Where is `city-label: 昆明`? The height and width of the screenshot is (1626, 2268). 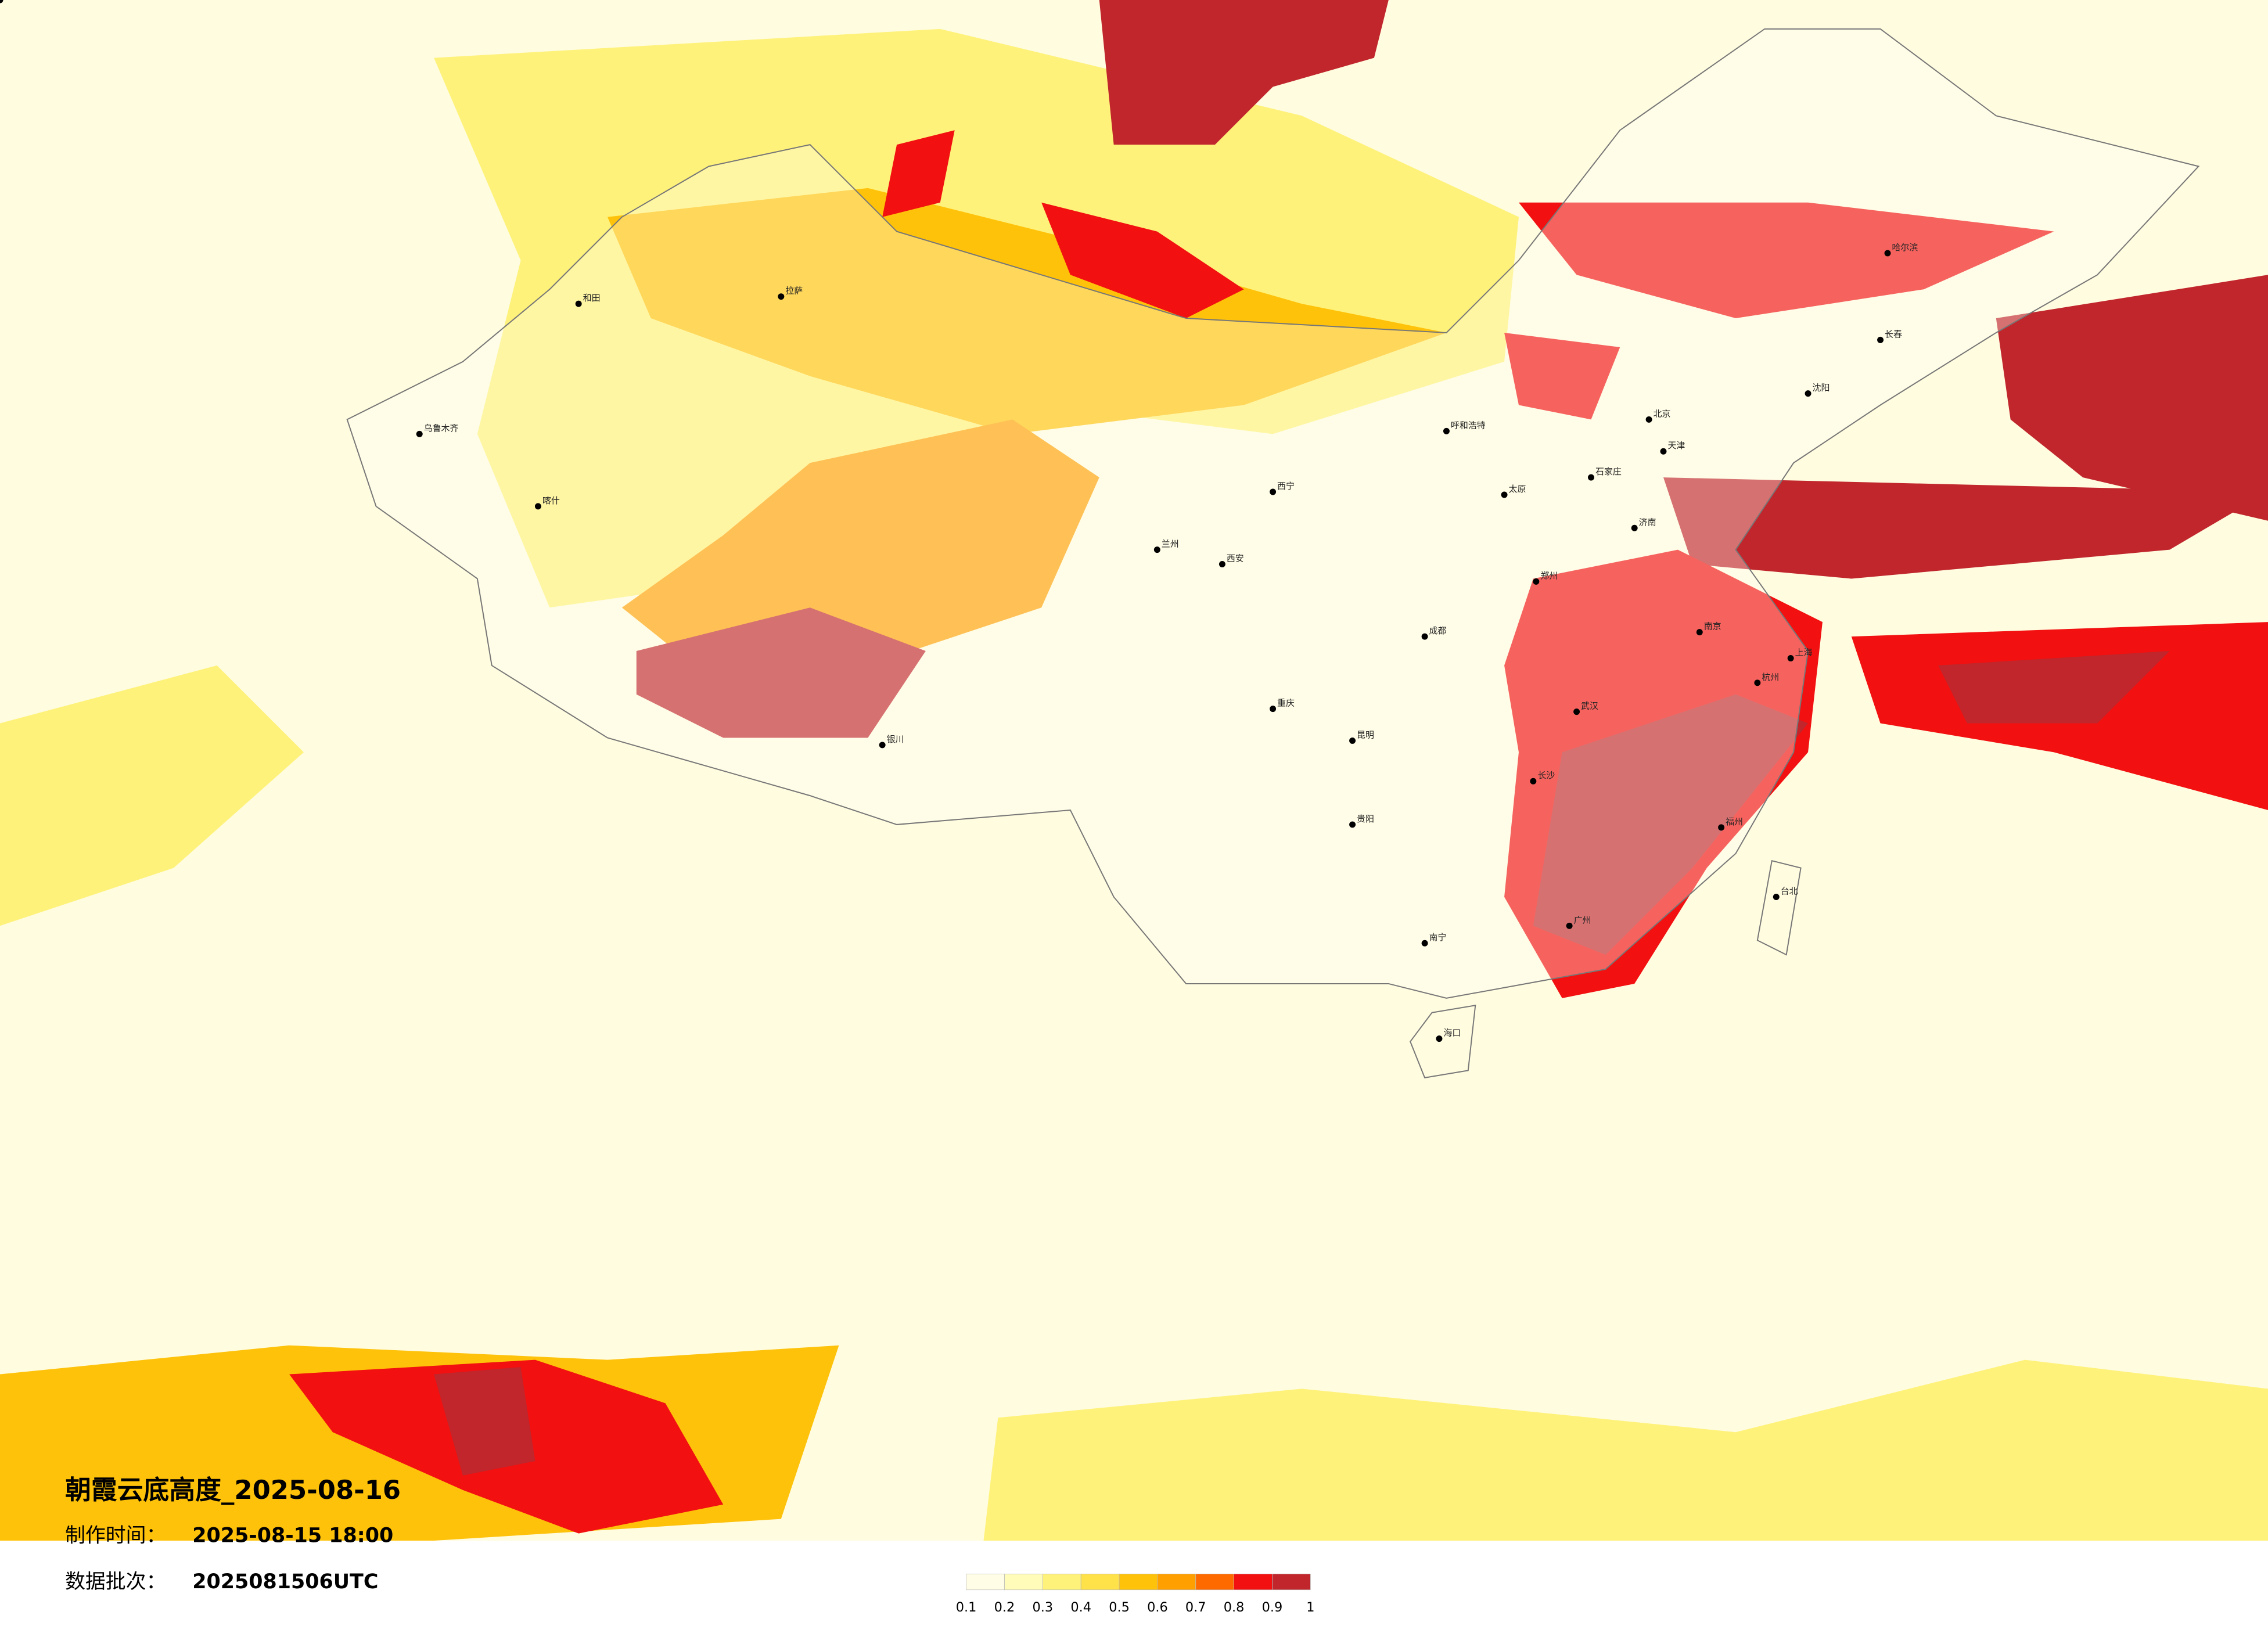
city-label: 昆明 is located at coordinates (1365, 734).